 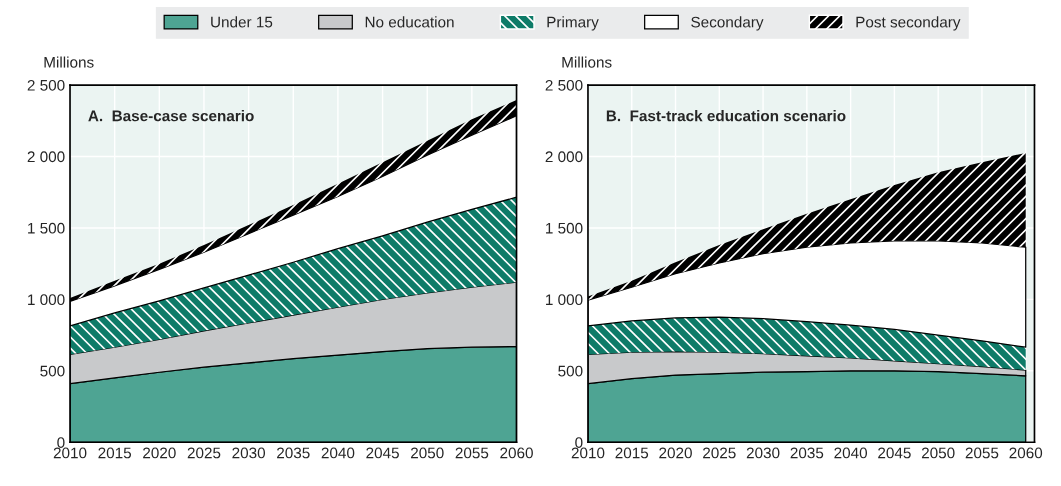 What do you see at coordinates (409, 22) in the screenshot?
I see `legend-label: No education` at bounding box center [409, 22].